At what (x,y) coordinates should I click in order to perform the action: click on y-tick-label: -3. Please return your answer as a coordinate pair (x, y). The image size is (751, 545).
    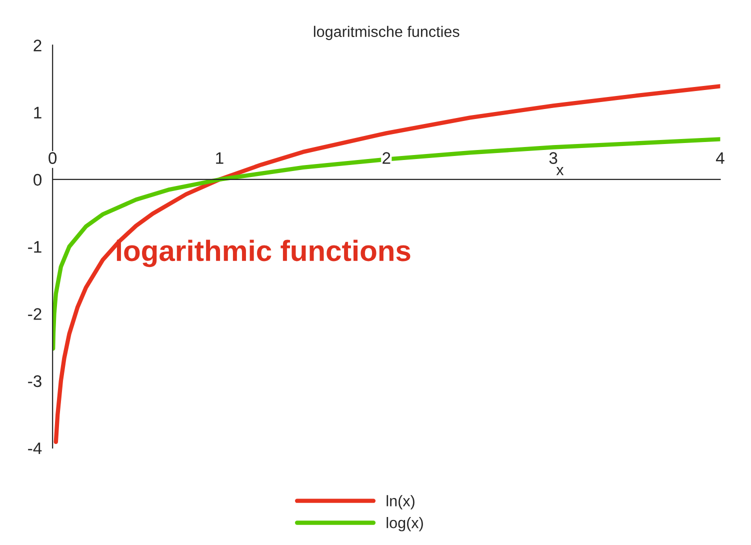
    Looking at the image, I should click on (35, 381).